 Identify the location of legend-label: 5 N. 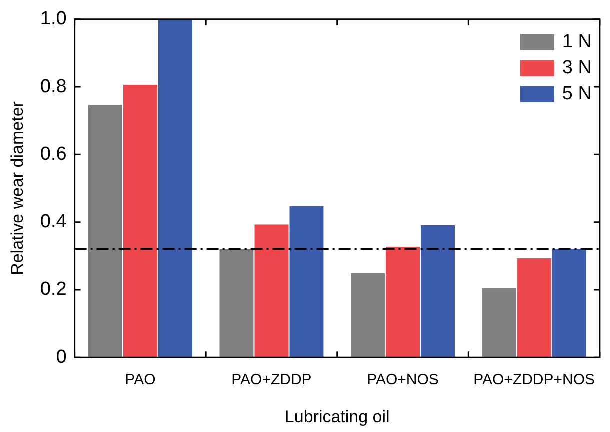
(577, 94).